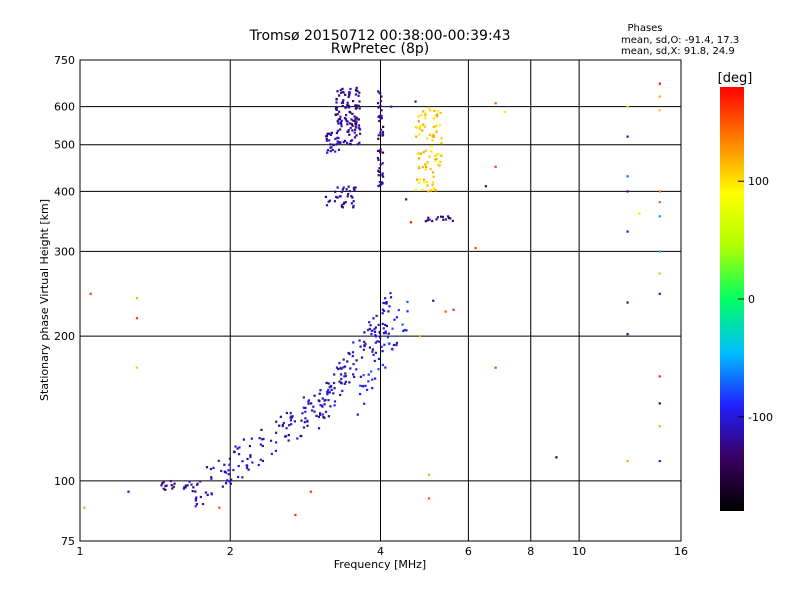  I want to click on x-tick-label: 2, so click(230, 551).